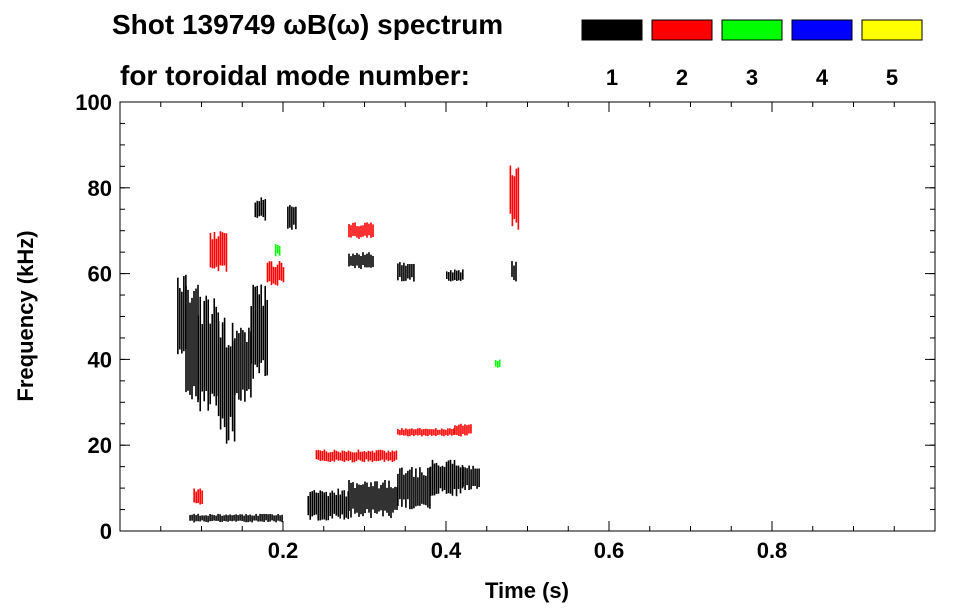  I want to click on legend-label-mode-1: 1, so click(612, 77).